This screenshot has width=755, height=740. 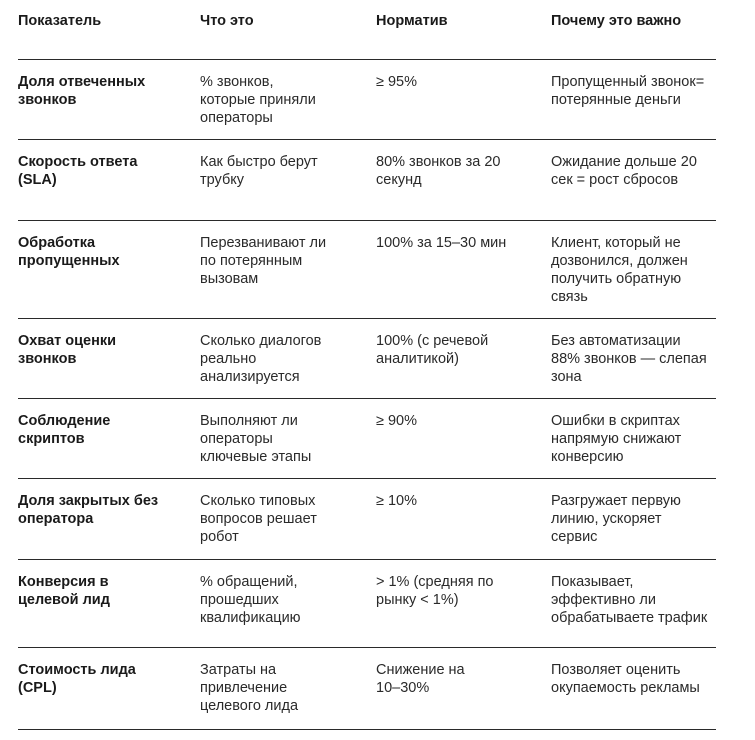 I want to click on cell-what: Сколько типовых вопросов решает робот, so click(x=258, y=519).